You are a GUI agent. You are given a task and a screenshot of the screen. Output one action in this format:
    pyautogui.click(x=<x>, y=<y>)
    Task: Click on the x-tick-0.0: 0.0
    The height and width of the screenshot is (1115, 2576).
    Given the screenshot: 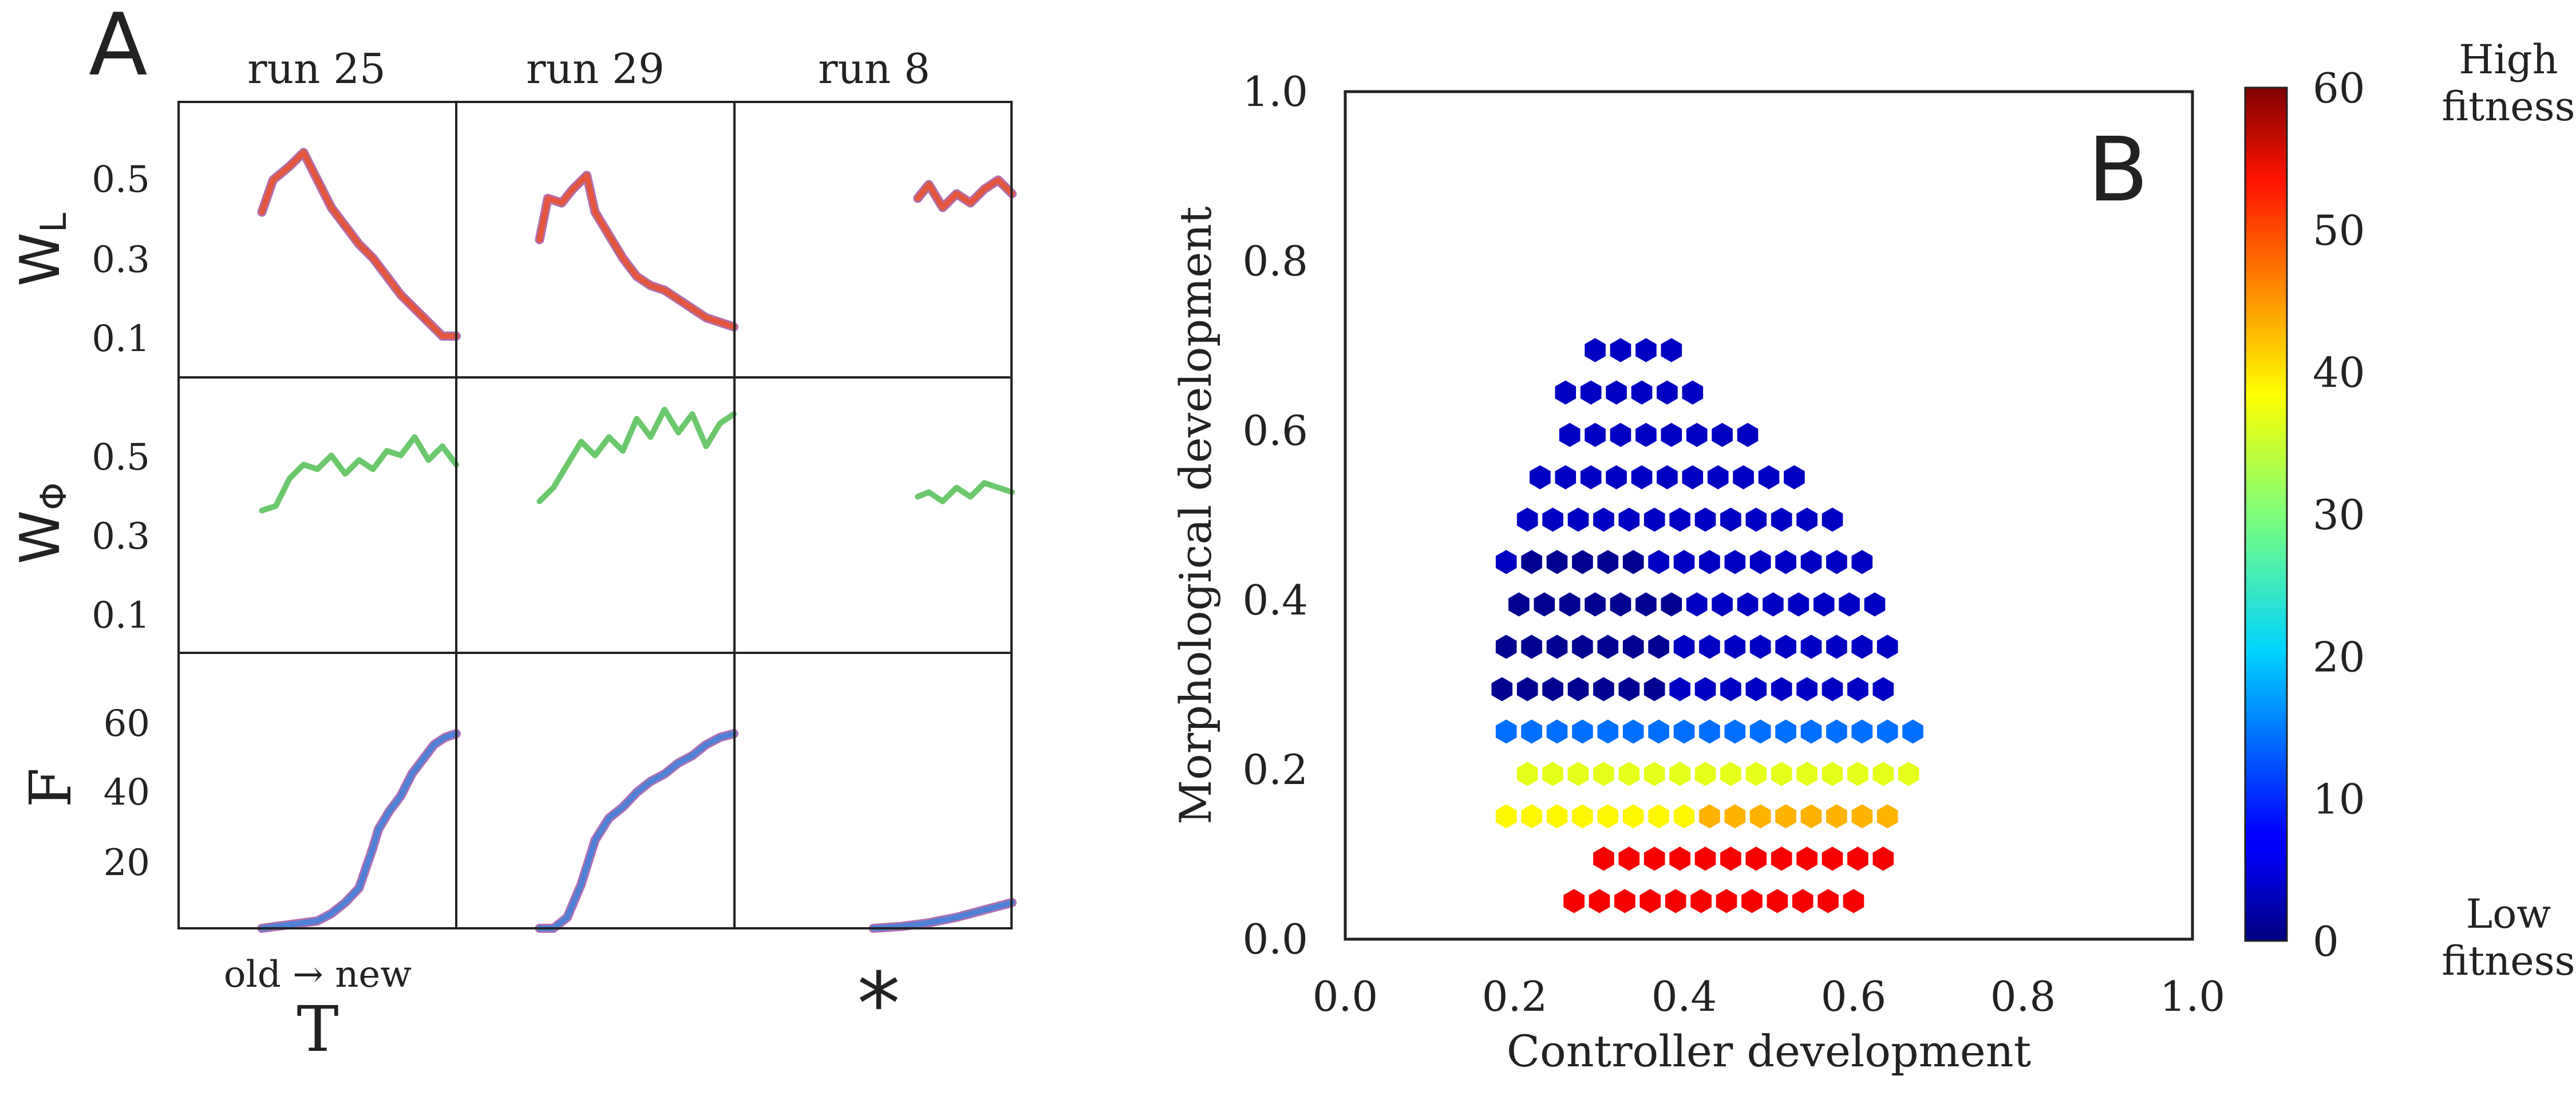 What is the action you would take?
    pyautogui.click(x=1345, y=996)
    